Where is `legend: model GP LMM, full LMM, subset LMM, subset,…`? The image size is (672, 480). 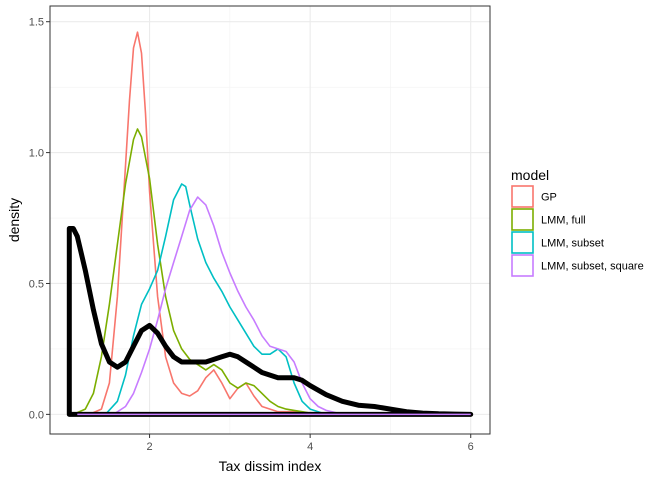 legend: model GP LMM, full LMM, subset LMM, subset,… is located at coordinates (577, 222).